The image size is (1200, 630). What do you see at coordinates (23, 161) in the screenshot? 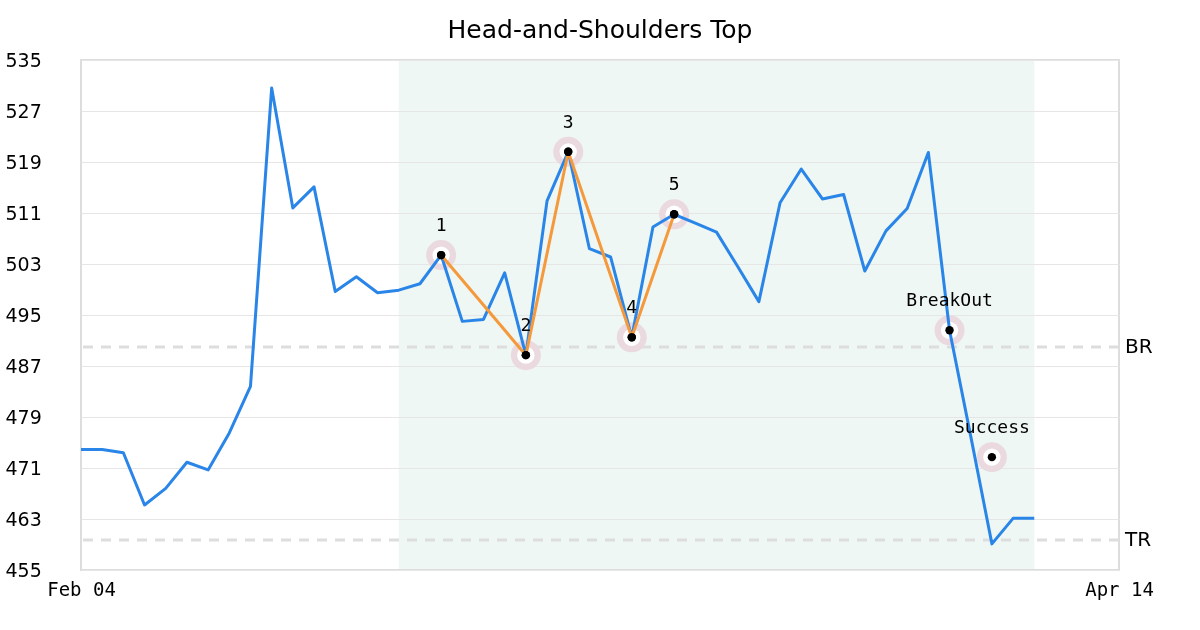
I see `y-tick-label: 519` at bounding box center [23, 161].